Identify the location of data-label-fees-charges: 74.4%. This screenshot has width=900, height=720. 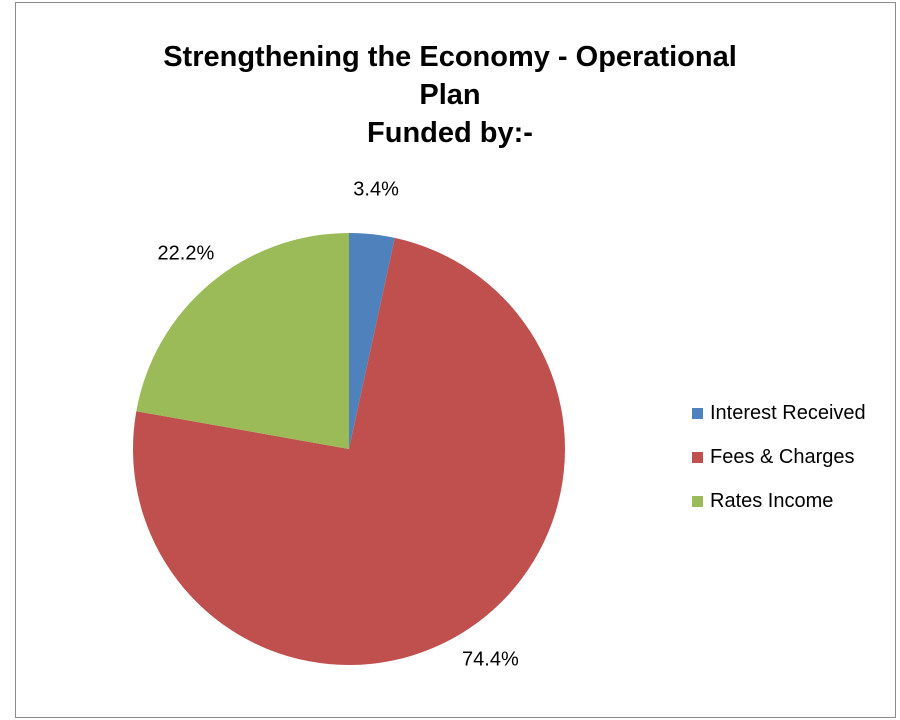
(490, 659).